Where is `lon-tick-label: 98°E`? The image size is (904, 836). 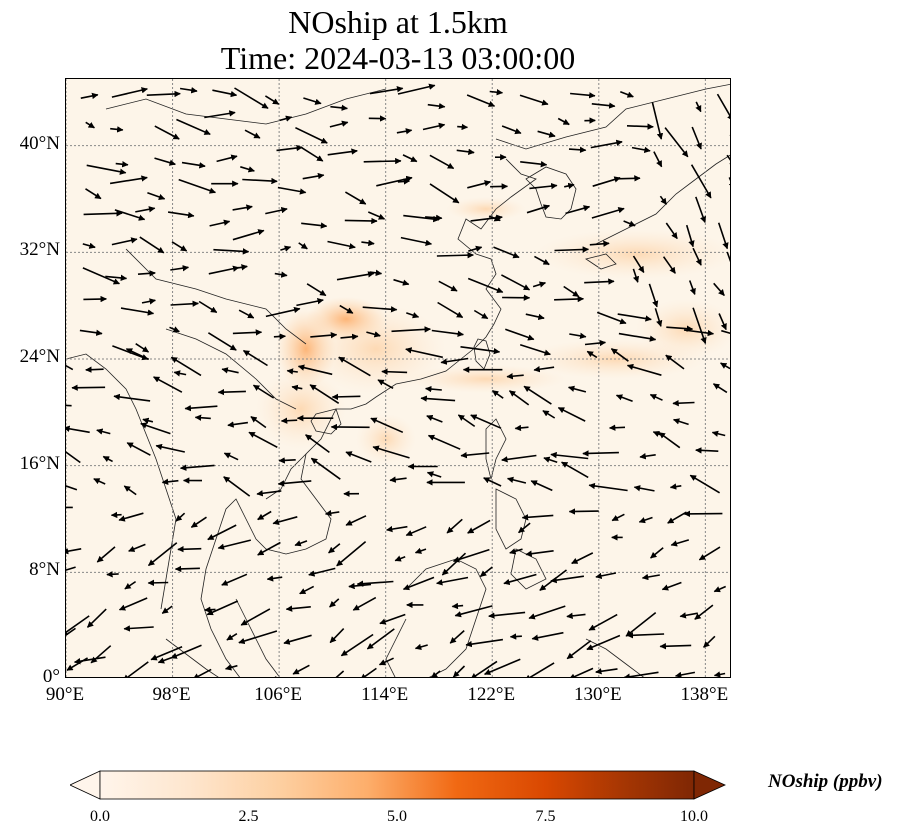 lon-tick-label: 98°E is located at coordinates (171, 694).